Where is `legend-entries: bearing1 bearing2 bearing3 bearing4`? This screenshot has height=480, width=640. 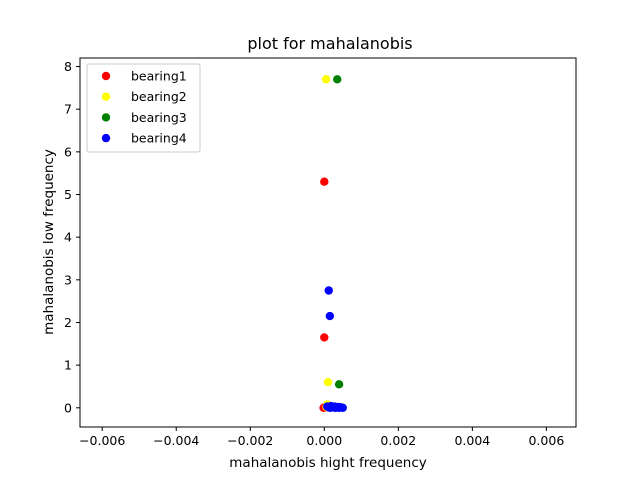
legend-entries: bearing1 bearing2 bearing3 bearing4 is located at coordinates (144, 107).